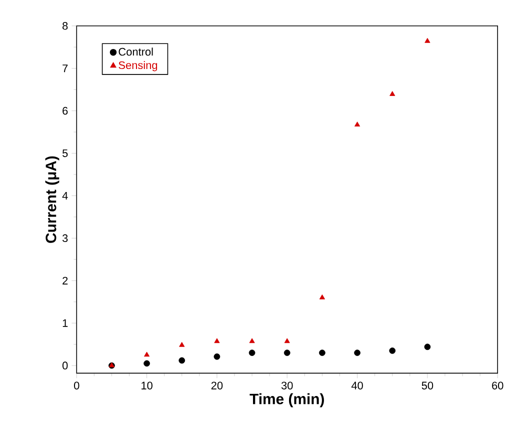 The width and height of the screenshot is (507, 426). What do you see at coordinates (498, 386) in the screenshot?
I see `x-tick-label: 60` at bounding box center [498, 386].